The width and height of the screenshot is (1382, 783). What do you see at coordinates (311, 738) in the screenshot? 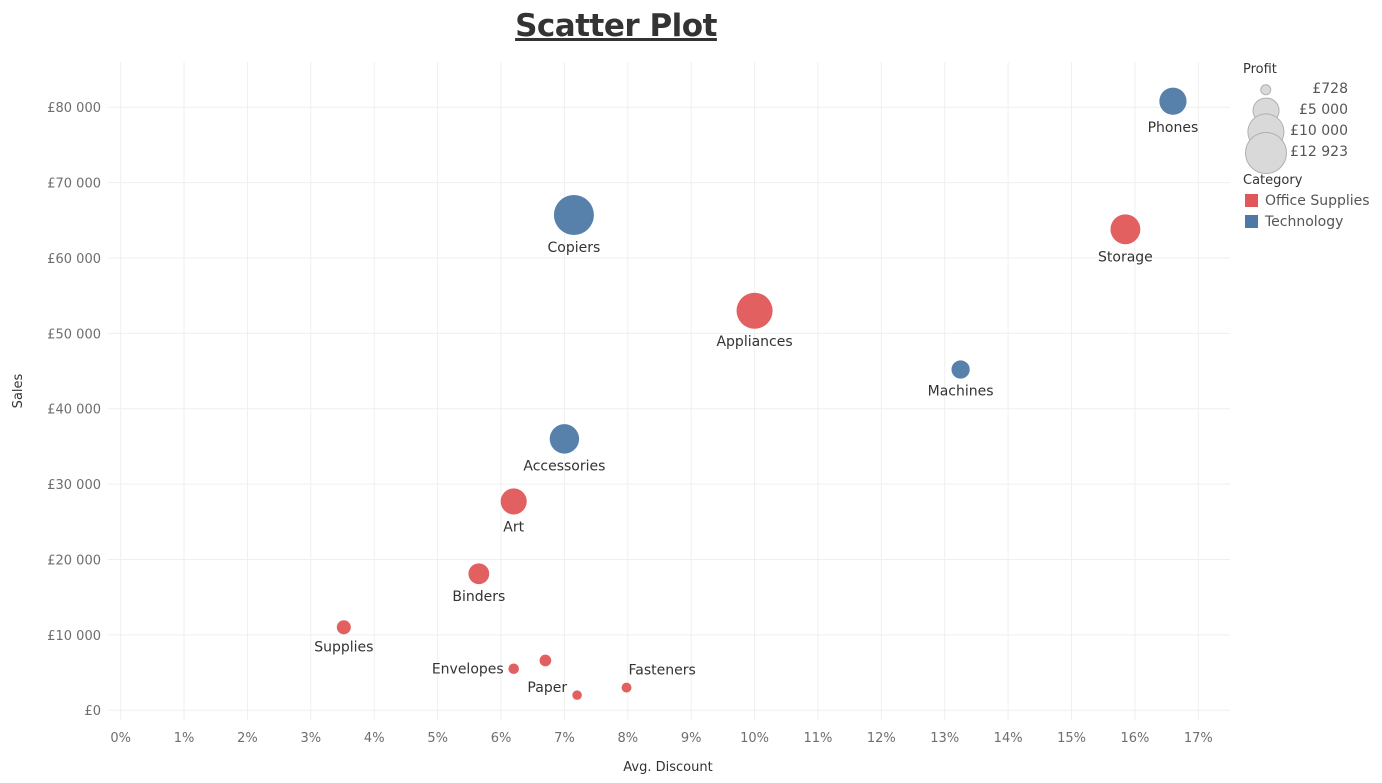
I see `x-tick-label: 3%` at bounding box center [311, 738].